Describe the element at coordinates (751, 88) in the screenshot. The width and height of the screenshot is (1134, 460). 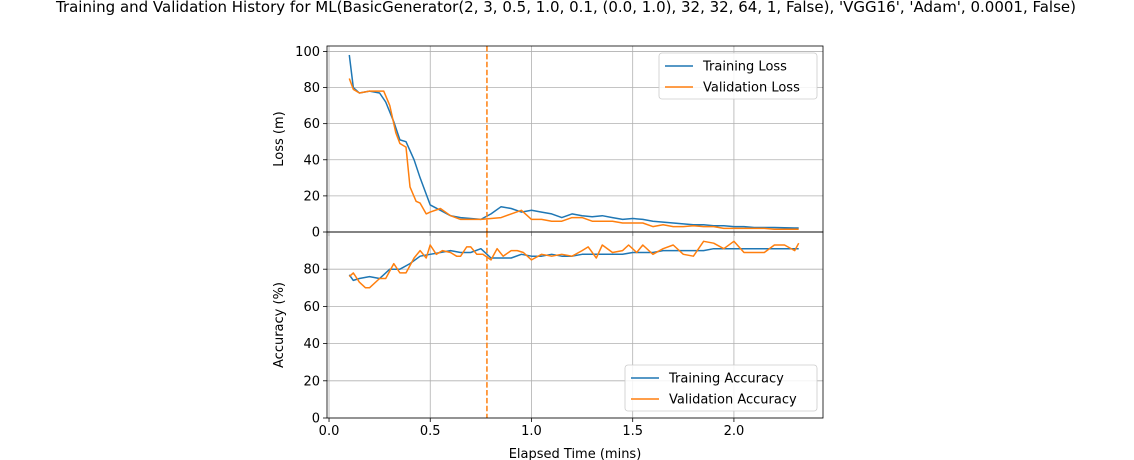
I see `legend-label: Validation Loss` at that location.